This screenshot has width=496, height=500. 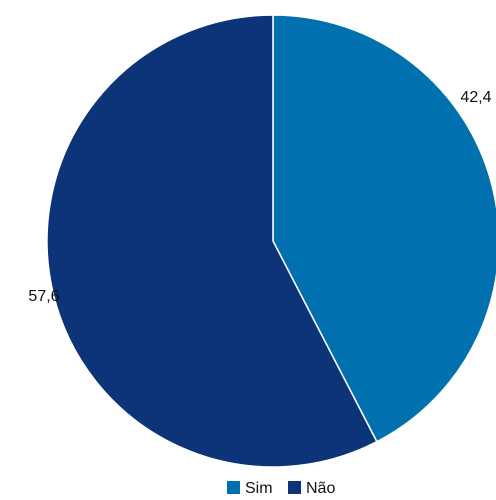 What do you see at coordinates (475, 97) in the screenshot?
I see `data-label-sim: 42,4` at bounding box center [475, 97].